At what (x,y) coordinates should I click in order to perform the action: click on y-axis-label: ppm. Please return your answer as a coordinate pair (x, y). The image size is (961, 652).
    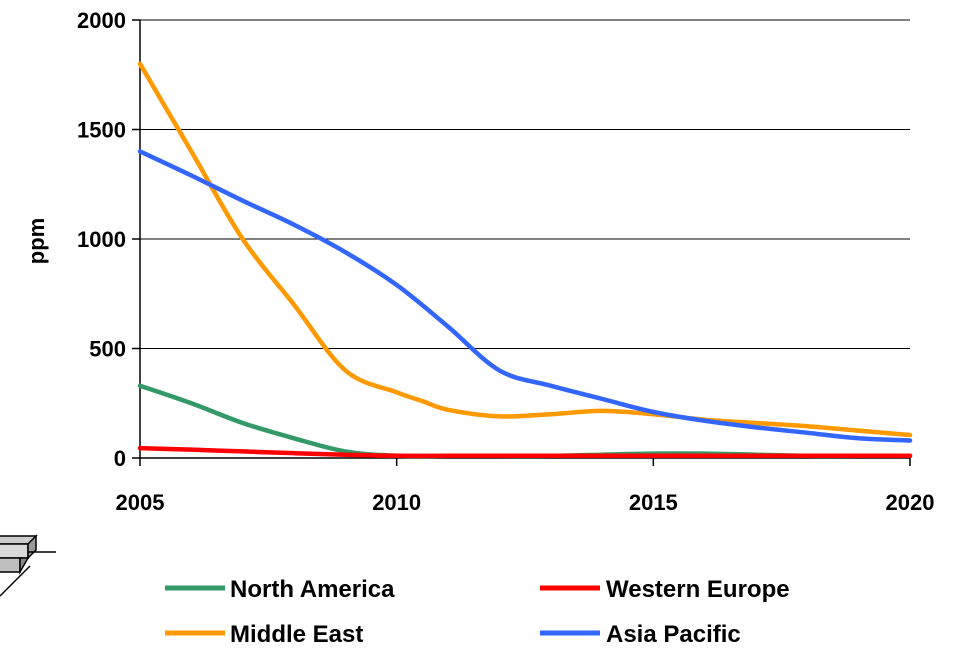
    Looking at the image, I should click on (36, 241).